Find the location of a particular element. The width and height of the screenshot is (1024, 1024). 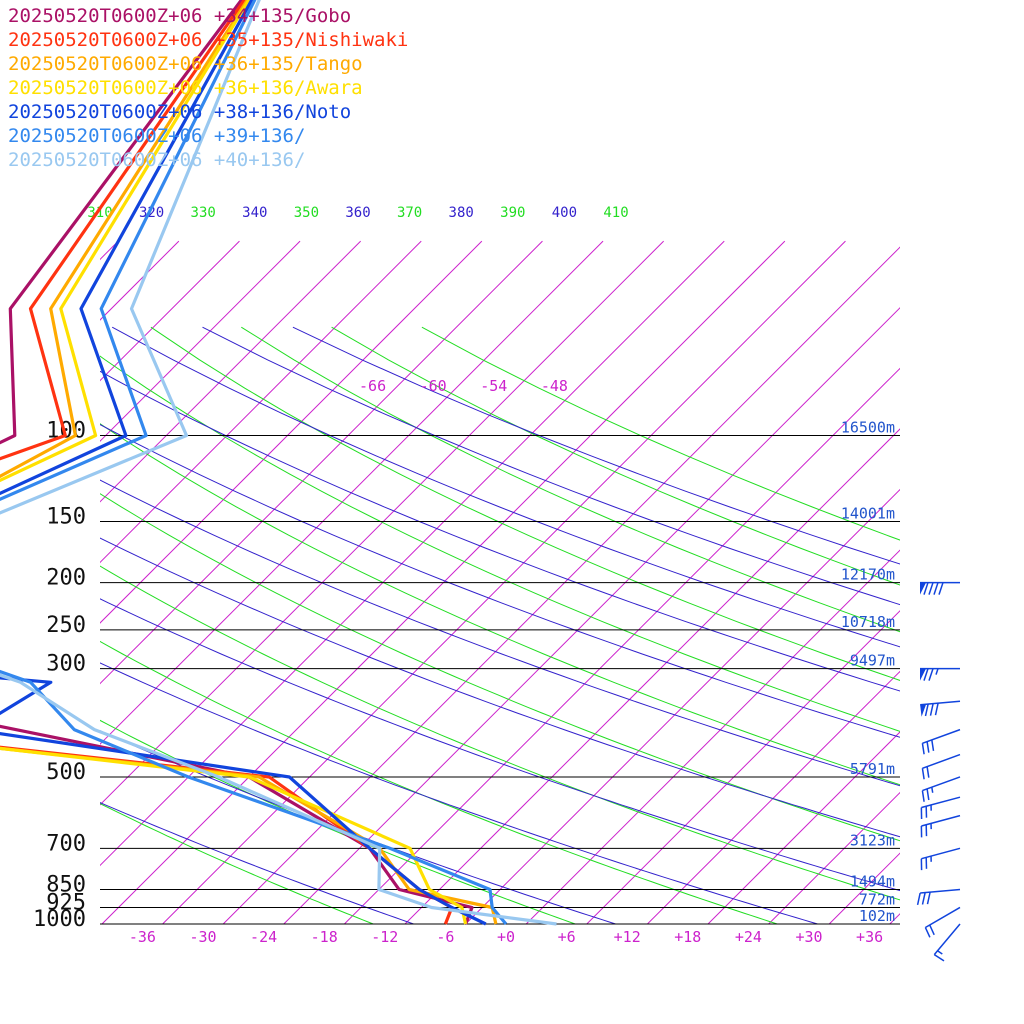

legend-entry: 20250520T0600Z+06 +35+135/Nishiwaki is located at coordinates (208, 40).